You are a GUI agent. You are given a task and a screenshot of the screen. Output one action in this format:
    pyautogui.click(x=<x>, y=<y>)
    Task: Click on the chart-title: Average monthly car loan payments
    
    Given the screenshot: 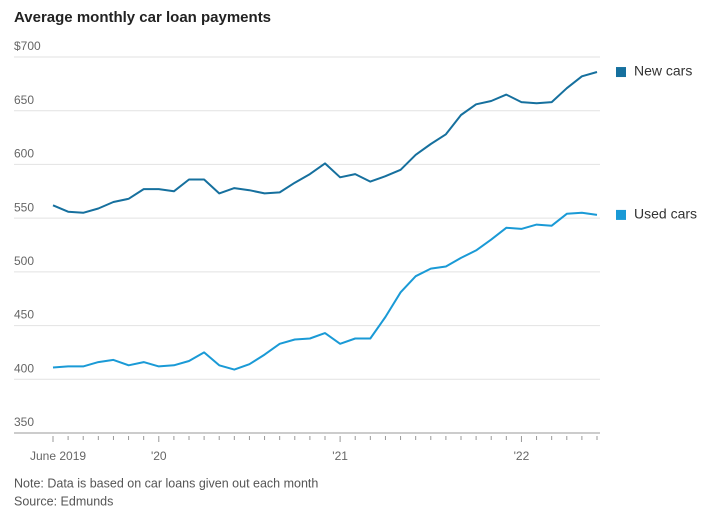 What is the action you would take?
    pyautogui.click(x=142, y=17)
    